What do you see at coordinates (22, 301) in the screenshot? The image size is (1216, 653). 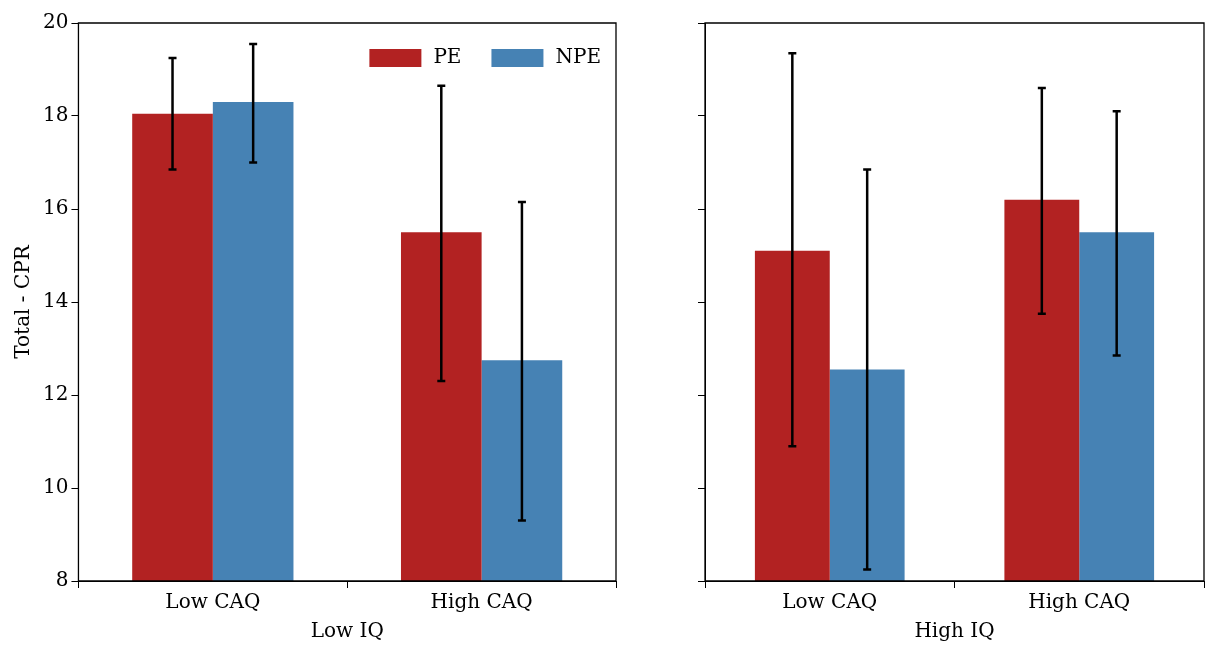 I see `y-axis-title: Total - CPR` at bounding box center [22, 301].